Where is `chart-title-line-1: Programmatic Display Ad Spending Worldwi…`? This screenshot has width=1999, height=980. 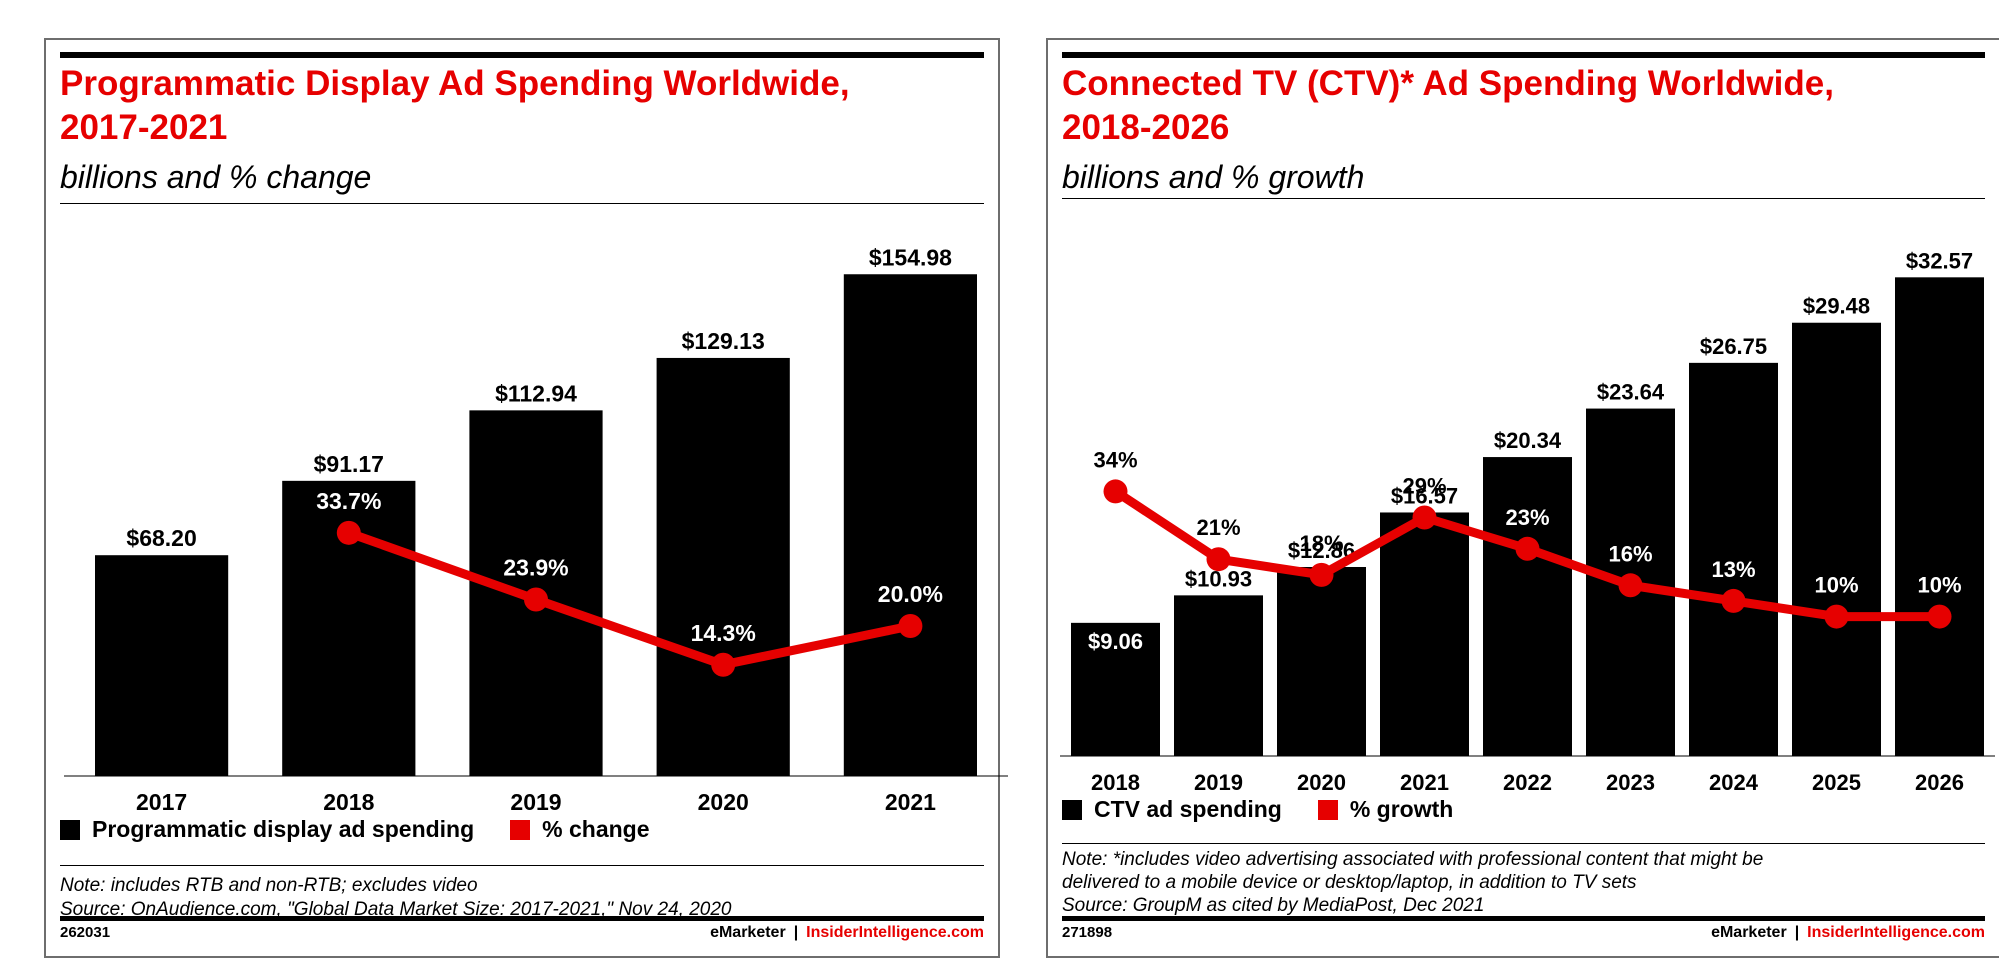 chart-title-line-1: Programmatic Display Ad Spending Worldwi… is located at coordinates (455, 83).